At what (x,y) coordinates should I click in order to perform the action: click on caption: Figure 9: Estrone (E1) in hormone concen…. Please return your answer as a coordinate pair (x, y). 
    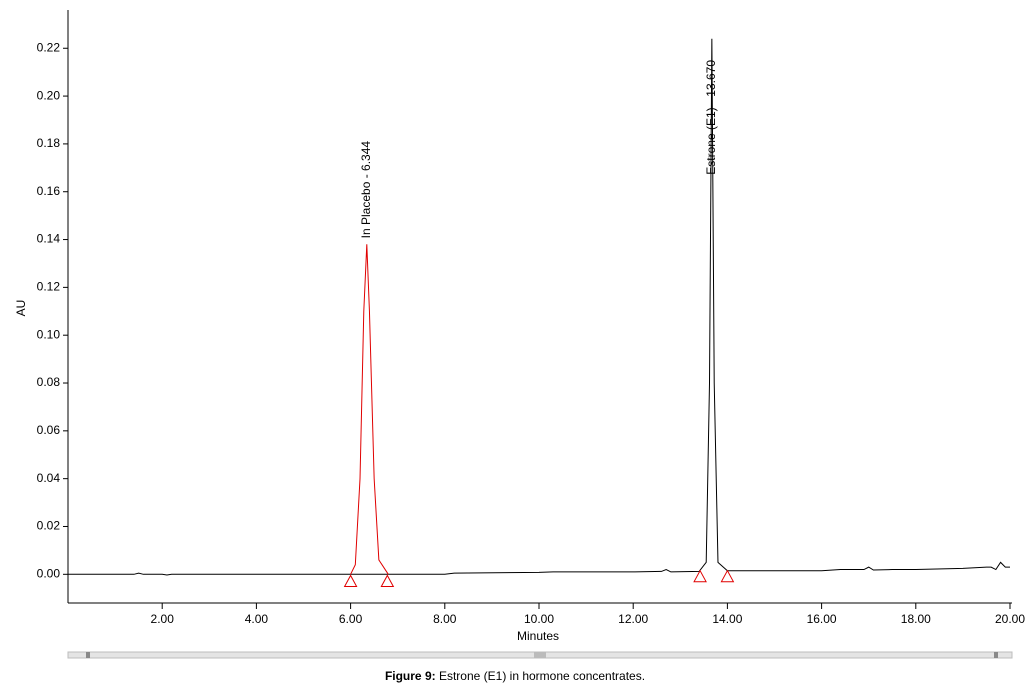
    Looking at the image, I should click on (515, 676).